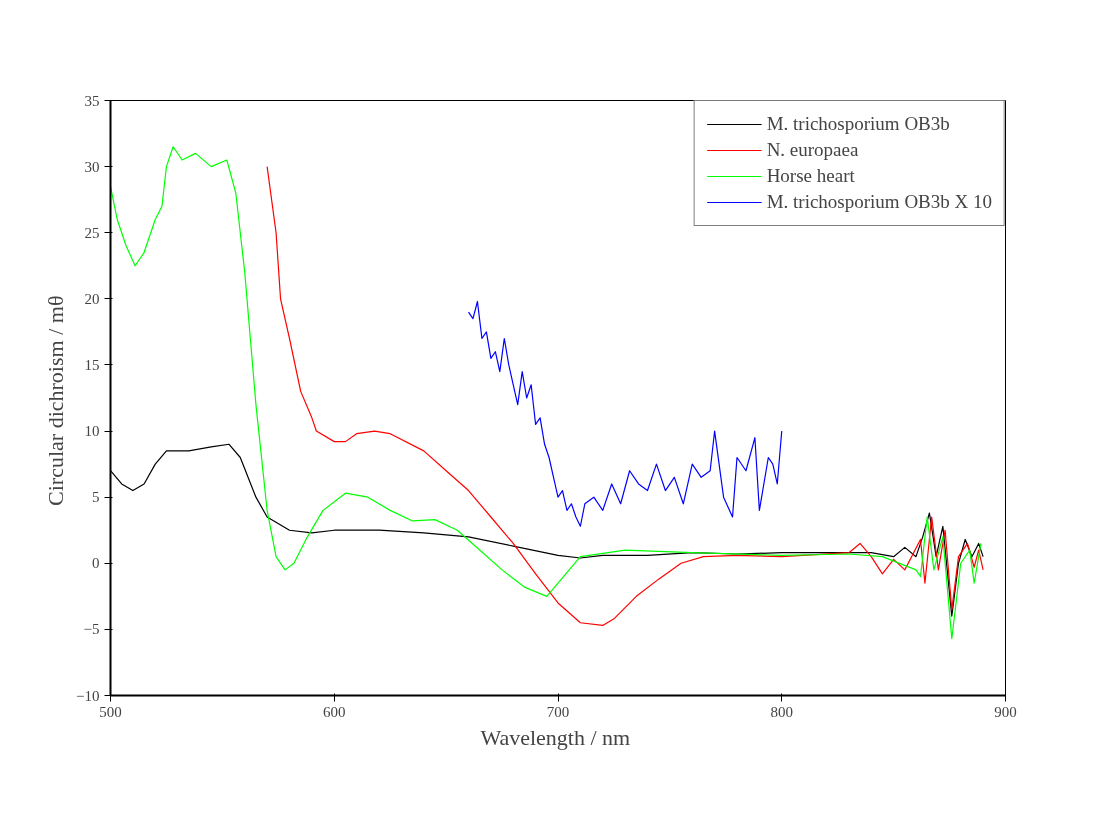 Image resolution: width=1104 pixels, height=839 pixels. I want to click on x-tick-label: 500, so click(110, 711).